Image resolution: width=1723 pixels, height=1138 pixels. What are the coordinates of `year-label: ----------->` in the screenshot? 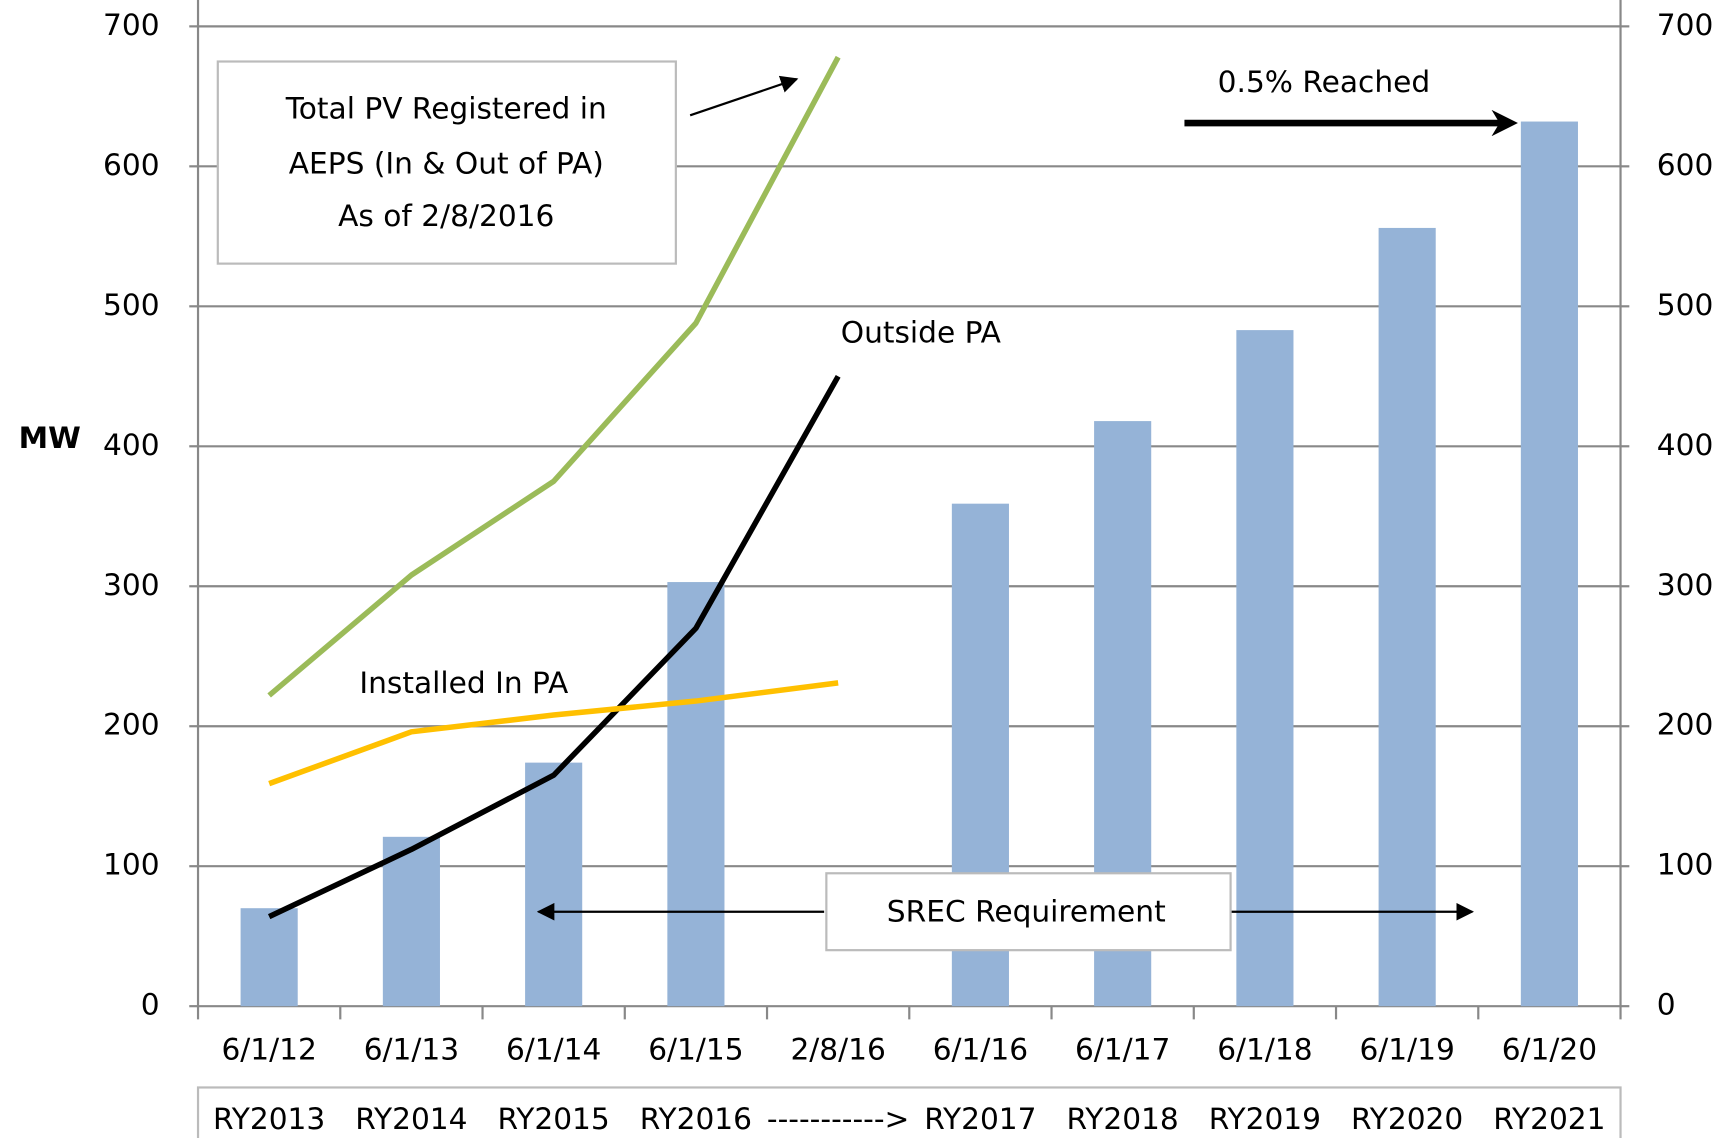 It's located at (838, 1118).